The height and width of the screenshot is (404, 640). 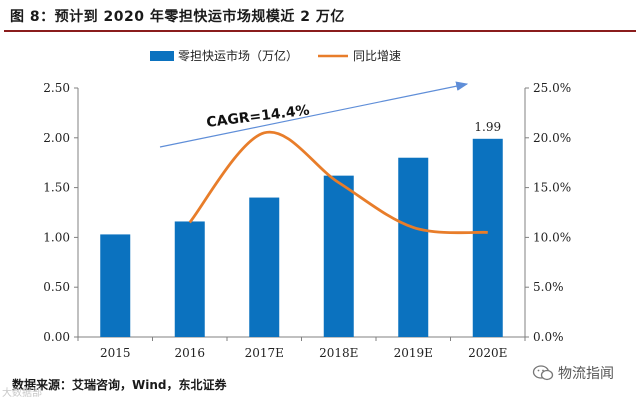 I want to click on y-axis-left-ticks: 0.00 0.50 1.00 1.50 2.00 2.50, so click(x=60, y=212).